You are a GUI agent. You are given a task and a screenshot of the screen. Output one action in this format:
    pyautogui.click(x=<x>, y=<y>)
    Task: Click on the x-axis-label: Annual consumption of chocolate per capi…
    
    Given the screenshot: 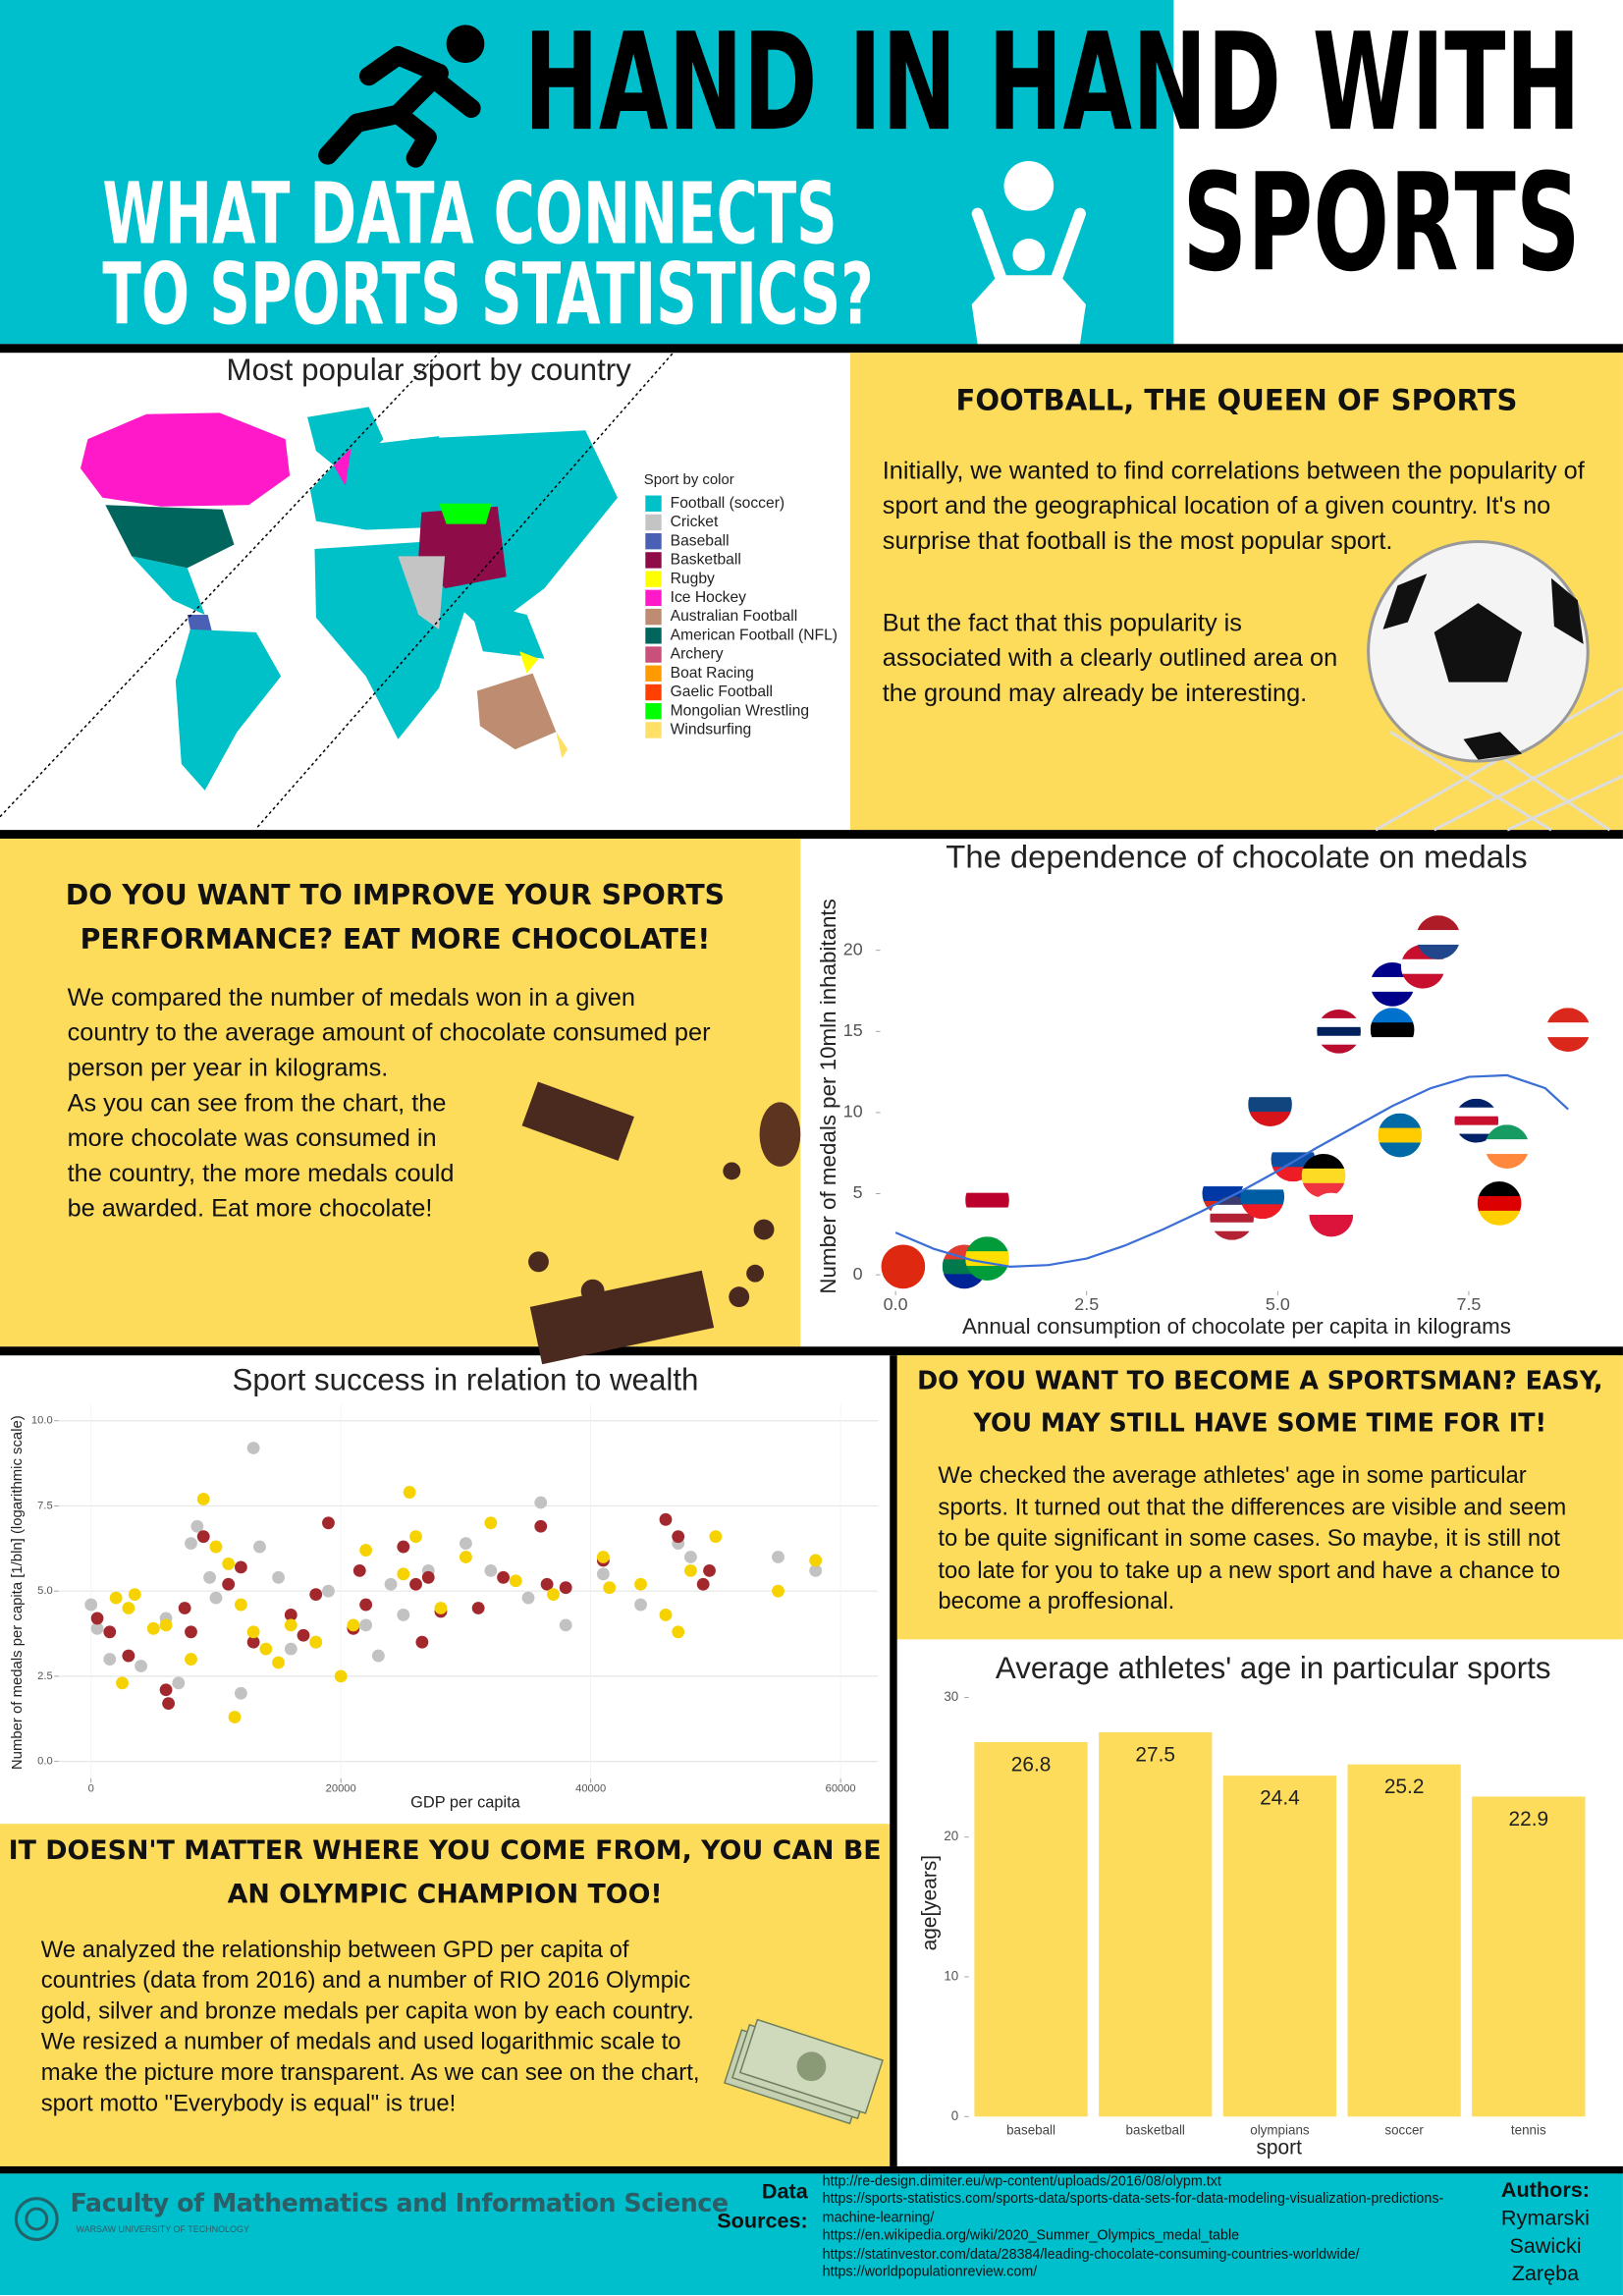 What is the action you would take?
    pyautogui.click(x=1236, y=1326)
    